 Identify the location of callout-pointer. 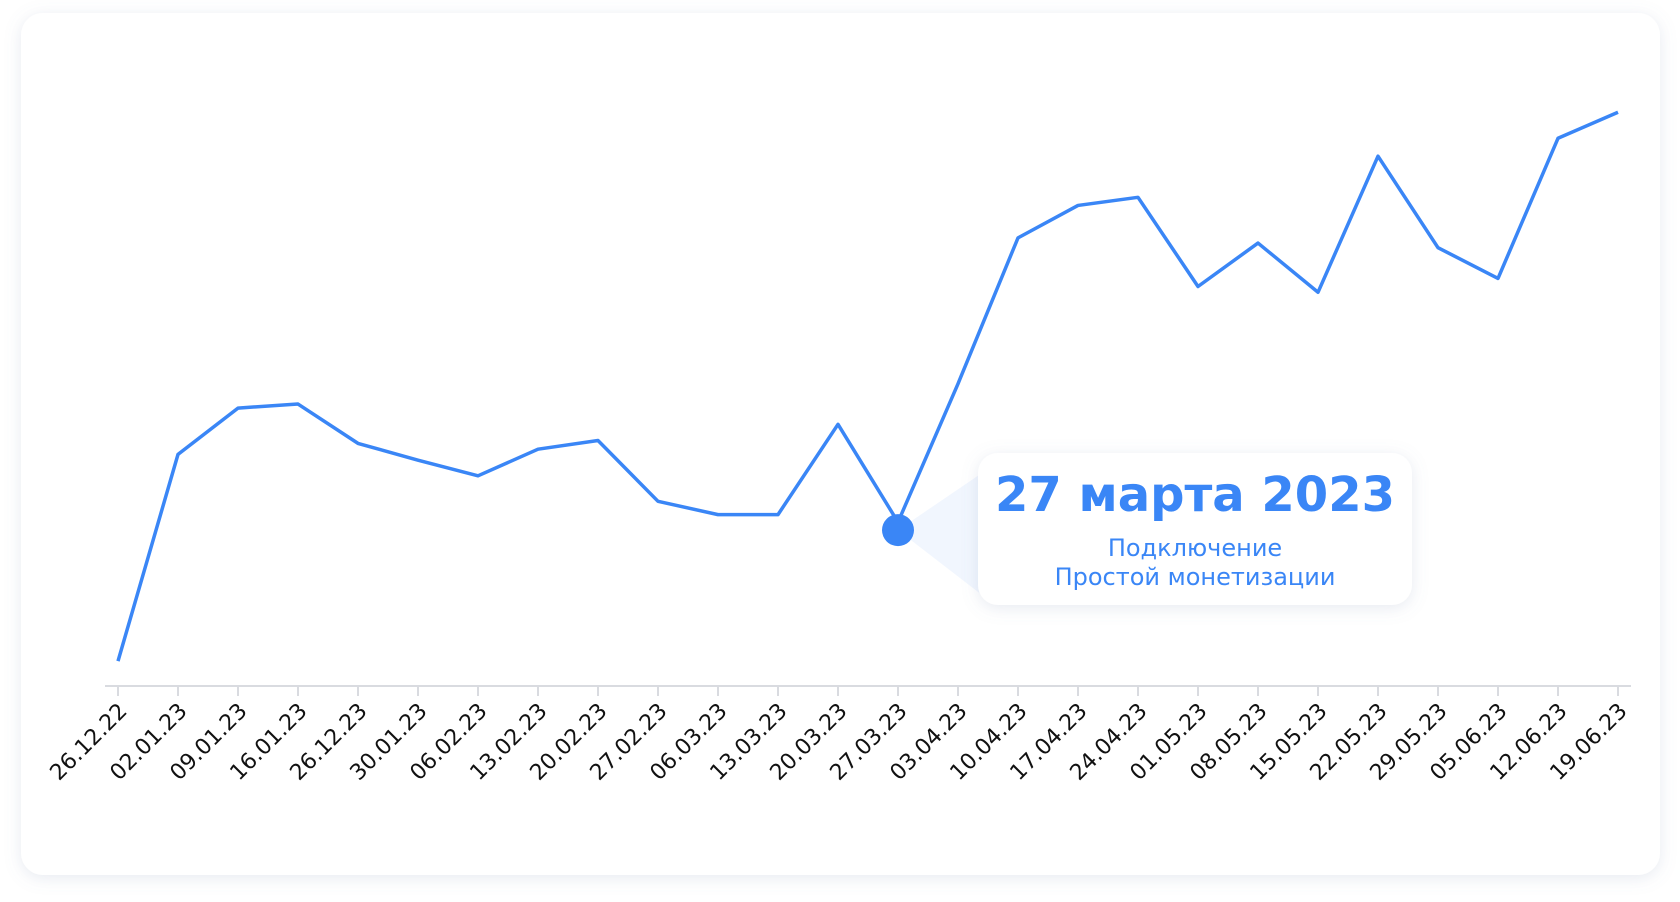
(940, 534).